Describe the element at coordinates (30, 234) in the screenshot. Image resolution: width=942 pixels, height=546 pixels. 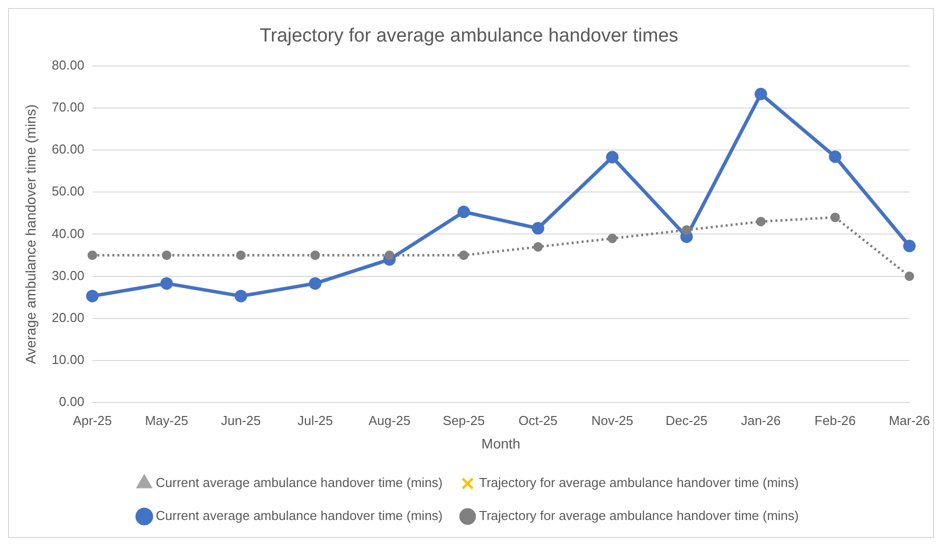
I see `y-axis-title: Average ambulance handover time (mins)` at that location.